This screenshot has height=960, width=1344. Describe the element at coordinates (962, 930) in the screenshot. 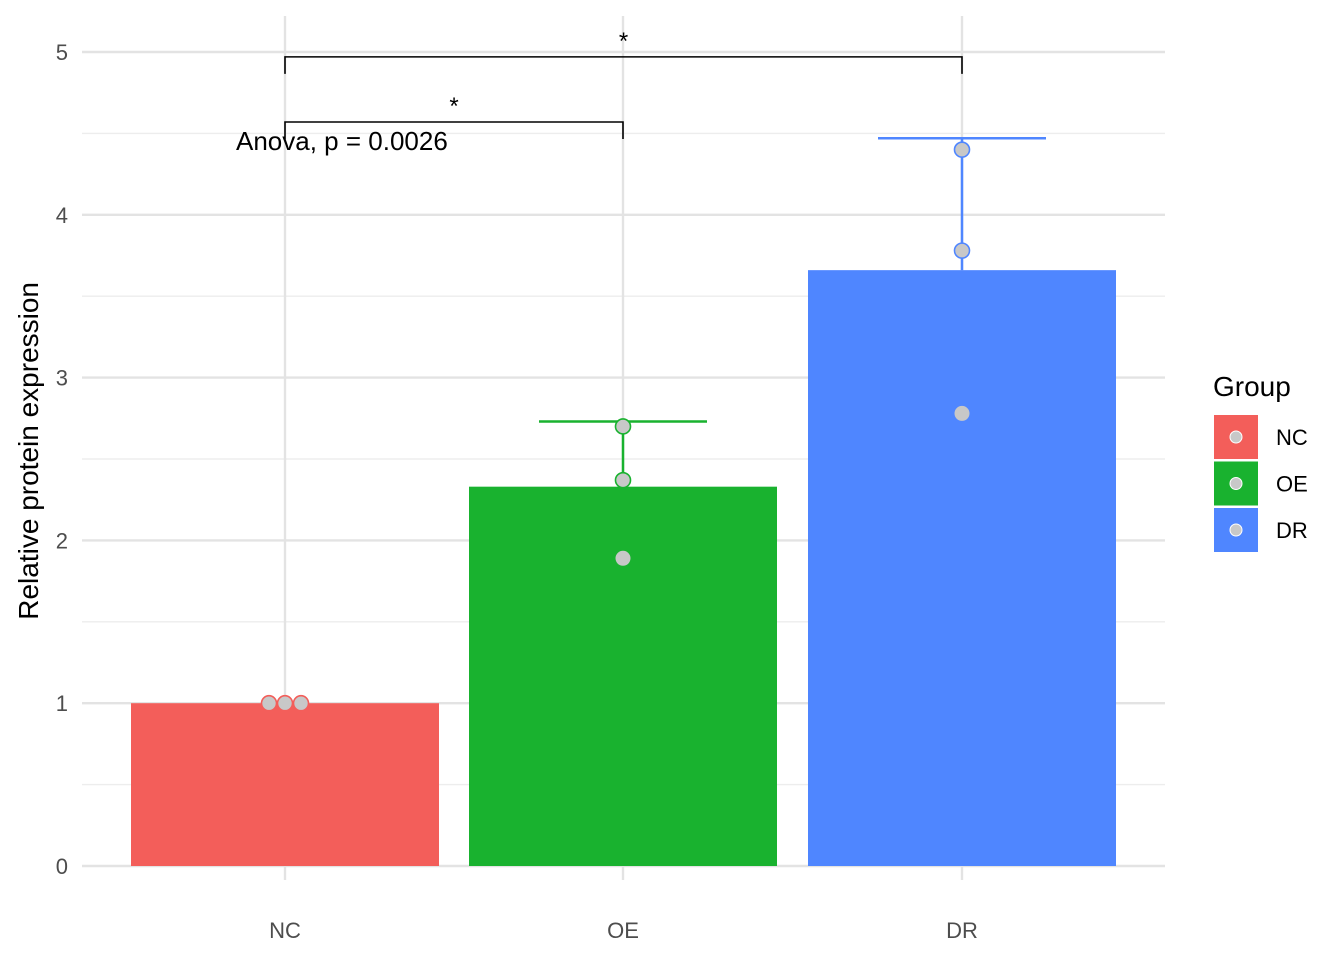

I see `x-tick-label: DR` at that location.